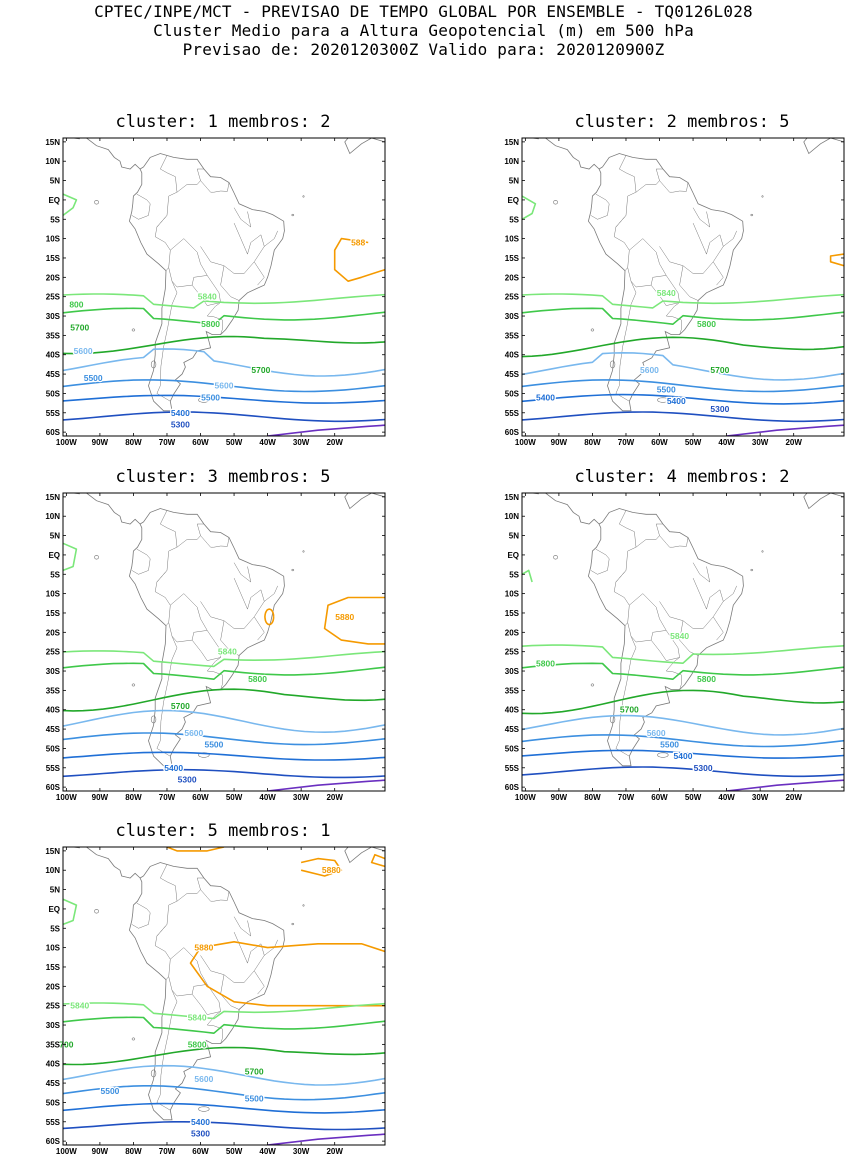 This screenshot has width=847, height=1164. I want to click on lat-tick-label: 35S, so click(512, 335).